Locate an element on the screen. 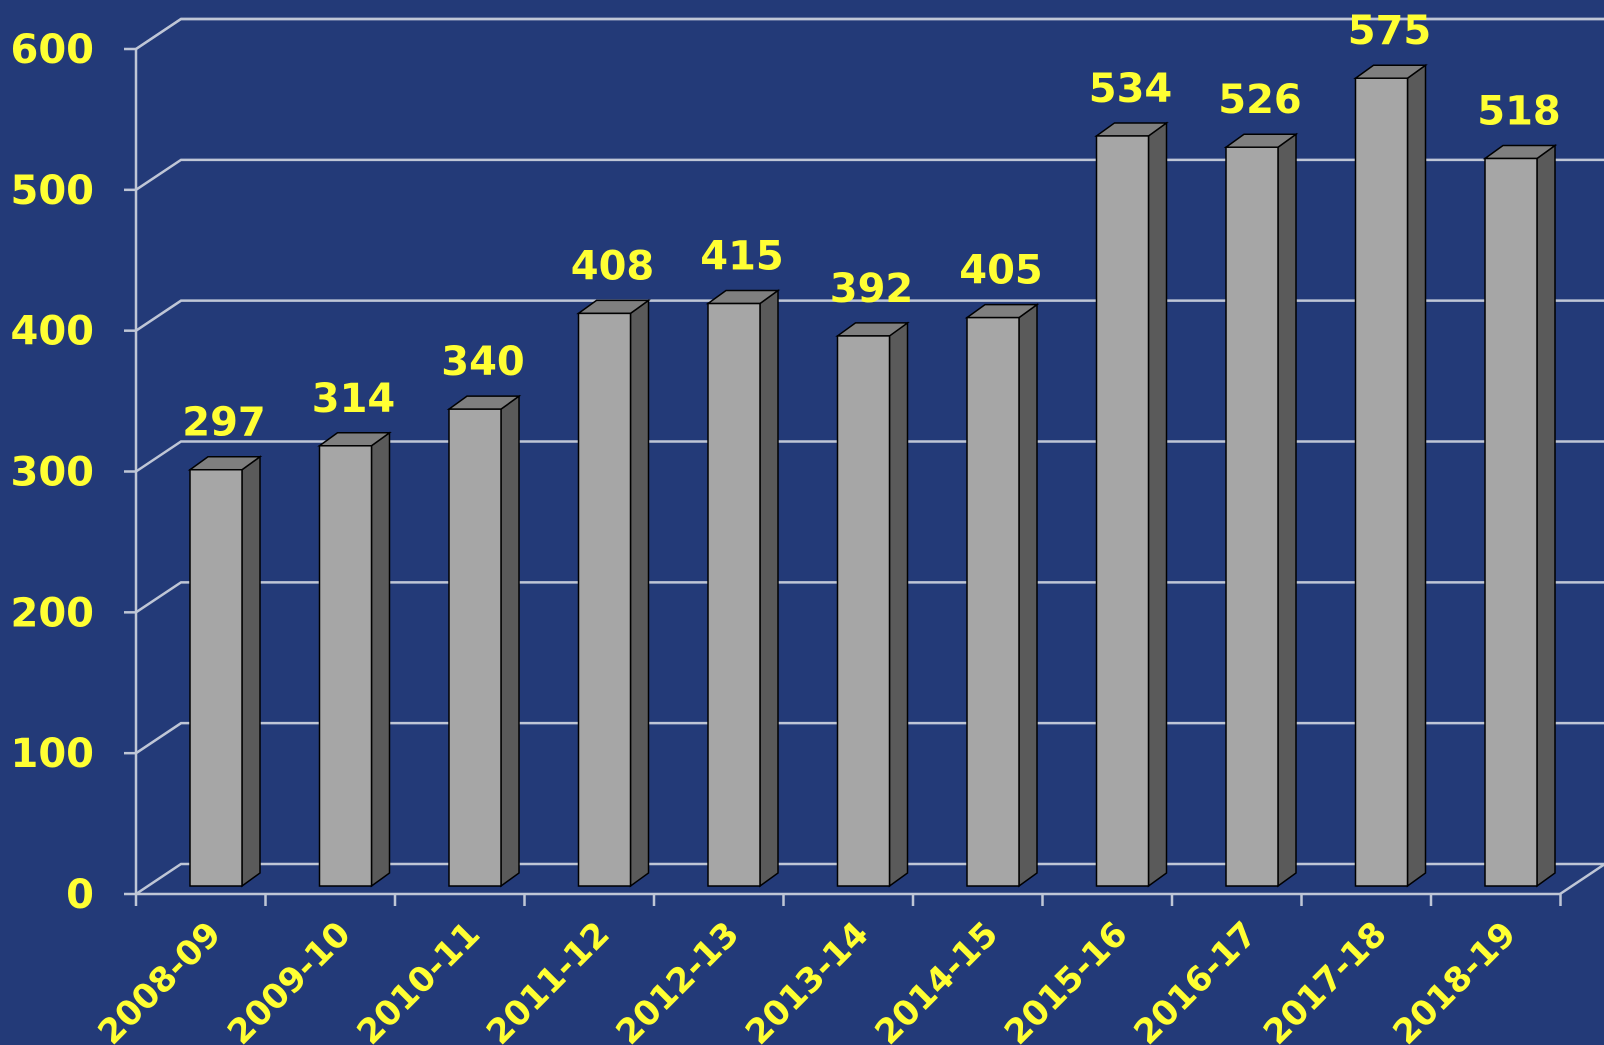  data-label: 534 is located at coordinates (1131, 89).